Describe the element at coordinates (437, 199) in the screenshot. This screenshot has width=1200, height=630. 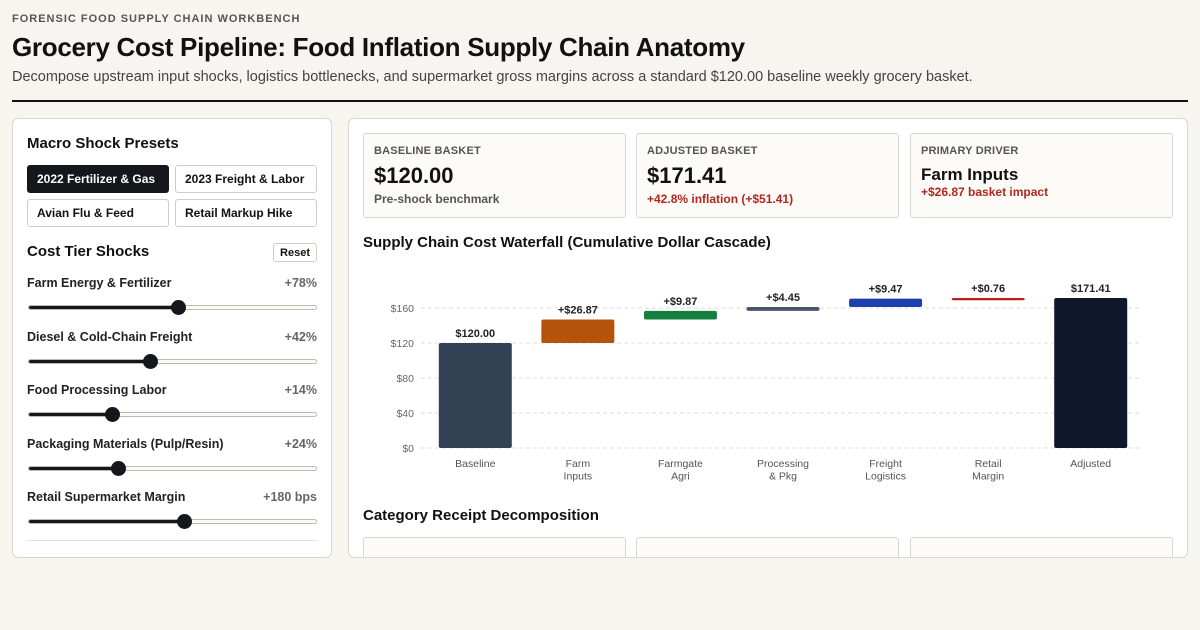
I see `kpi-subtext: Pre-shock benchmark` at that location.